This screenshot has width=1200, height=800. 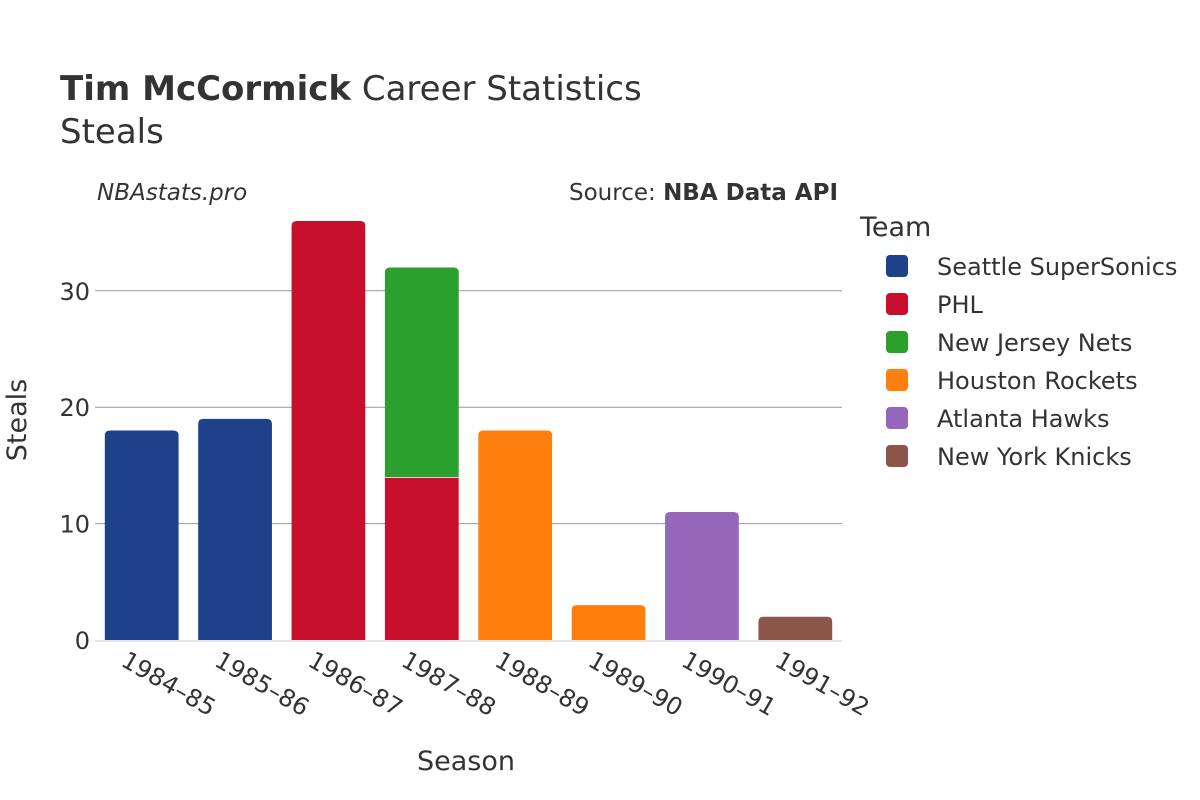 What do you see at coordinates (1037, 381) in the screenshot?
I see `legend-label: Houston Rockets` at bounding box center [1037, 381].